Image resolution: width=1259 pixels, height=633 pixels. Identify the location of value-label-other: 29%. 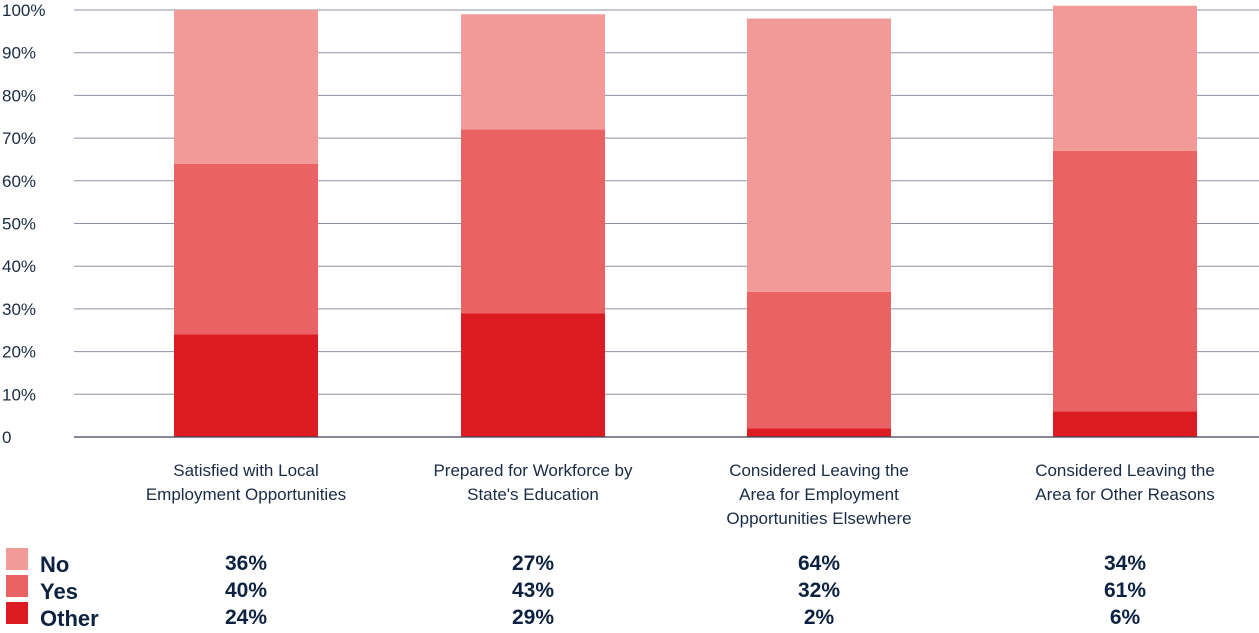
(533, 617).